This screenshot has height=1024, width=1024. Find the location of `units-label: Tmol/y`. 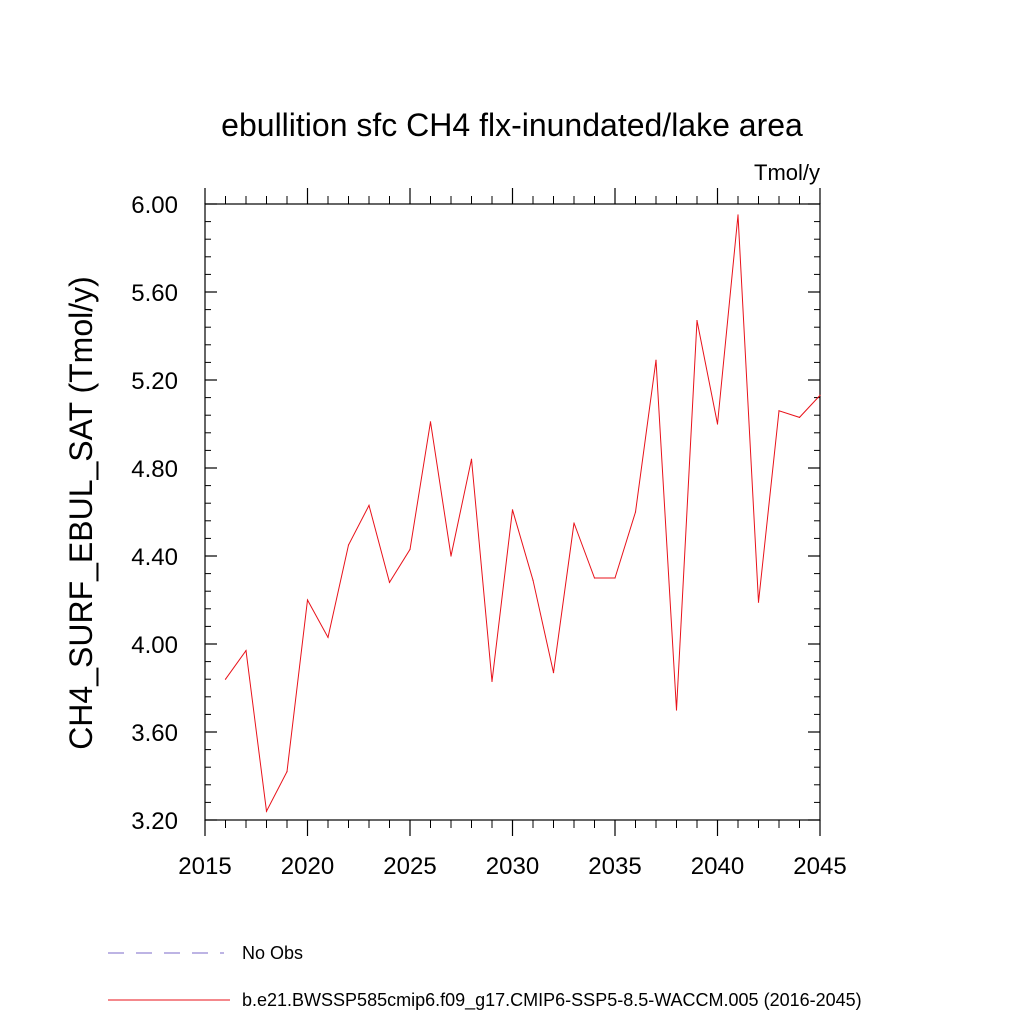

units-label: Tmol/y is located at coordinates (787, 172).